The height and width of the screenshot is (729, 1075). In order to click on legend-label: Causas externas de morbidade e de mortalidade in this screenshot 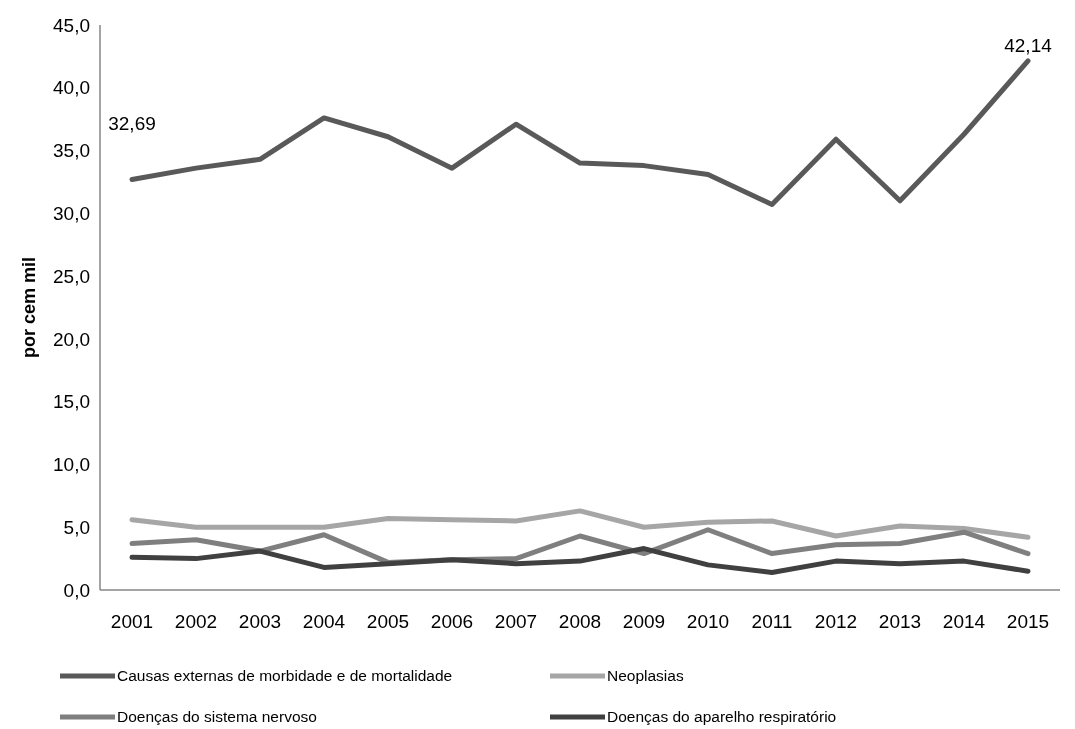, I will do `click(285, 676)`.